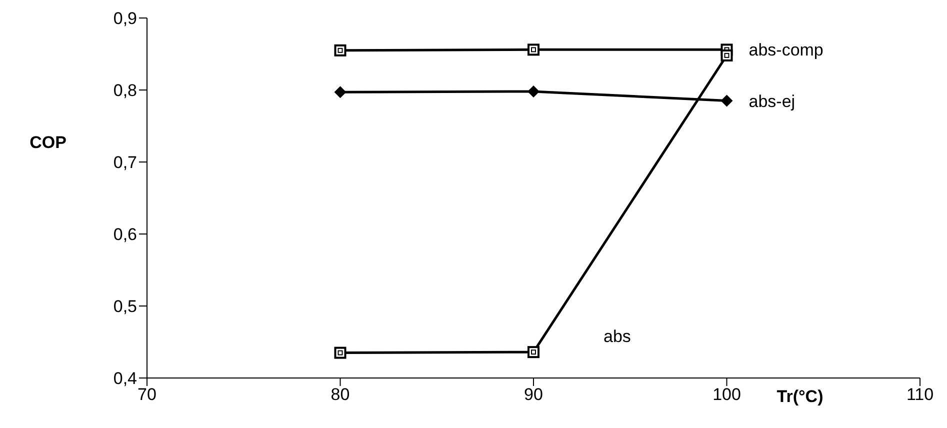 This screenshot has width=947, height=428. What do you see at coordinates (125, 90) in the screenshot?
I see `y-tick-label: 0,8` at bounding box center [125, 90].